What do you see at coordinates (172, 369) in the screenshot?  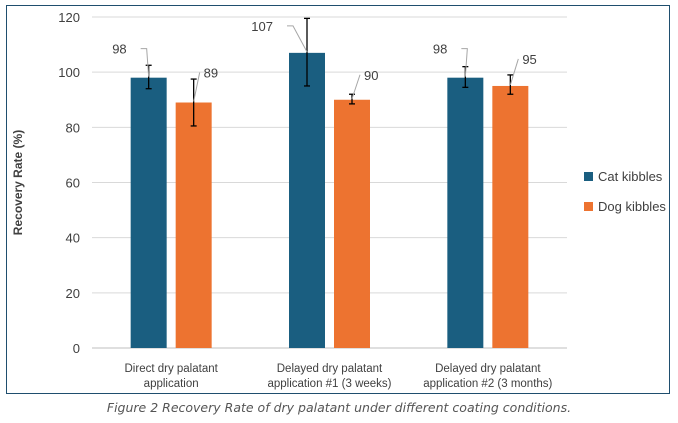 I see `x-category-label: Direct dry palatant` at bounding box center [172, 369].